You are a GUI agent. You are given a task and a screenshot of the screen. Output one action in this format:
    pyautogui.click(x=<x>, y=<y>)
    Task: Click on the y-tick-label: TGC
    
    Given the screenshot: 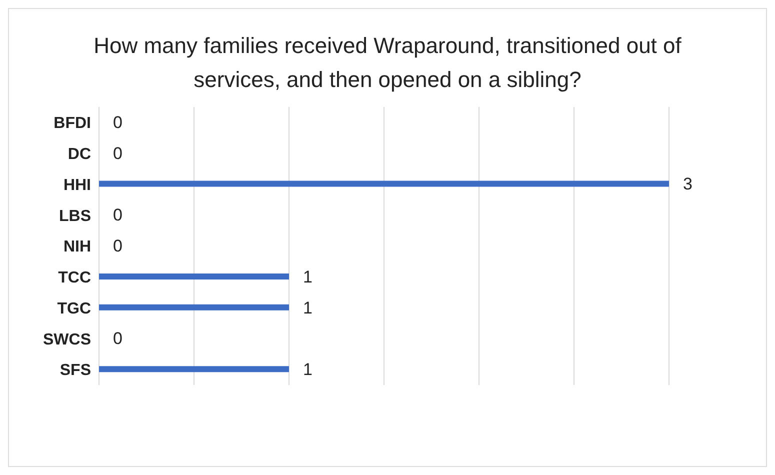 What is the action you would take?
    pyautogui.click(x=74, y=309)
    